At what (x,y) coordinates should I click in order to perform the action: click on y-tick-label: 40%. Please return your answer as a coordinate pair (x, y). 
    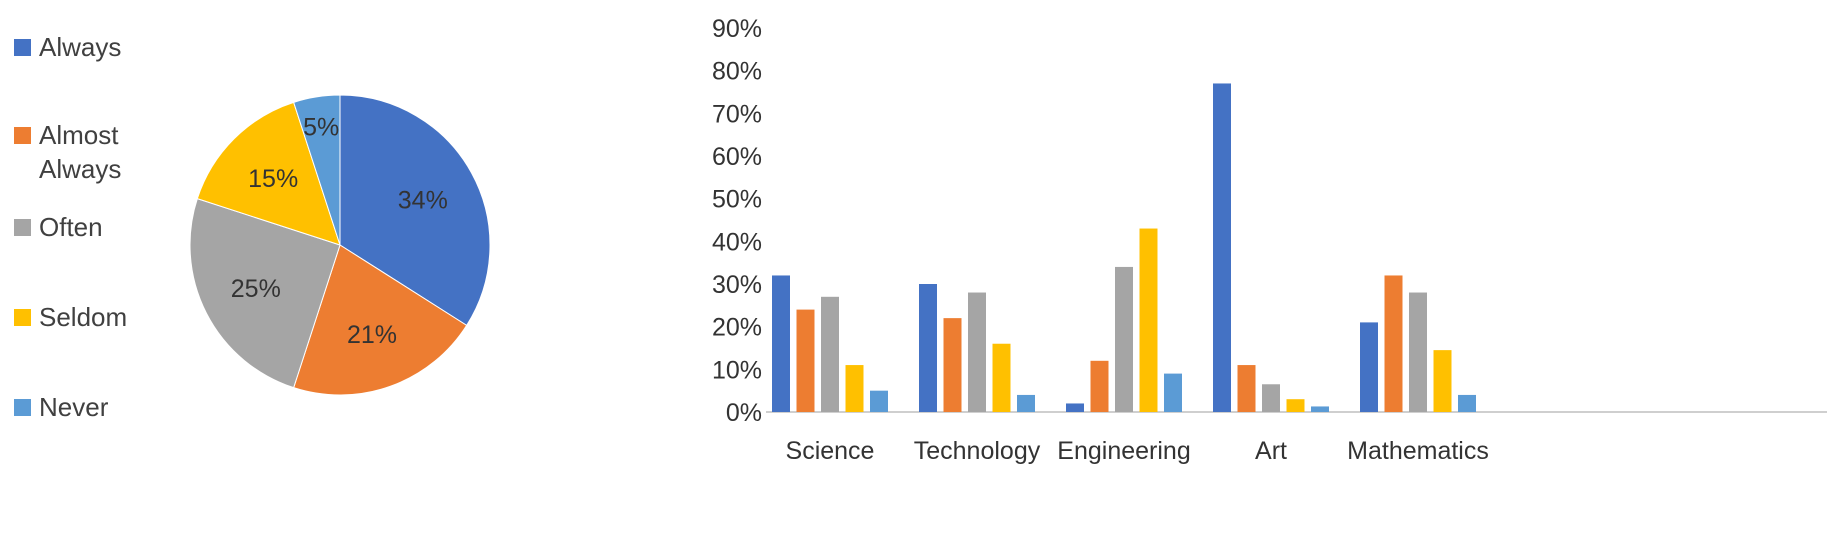
    Looking at the image, I should click on (737, 242).